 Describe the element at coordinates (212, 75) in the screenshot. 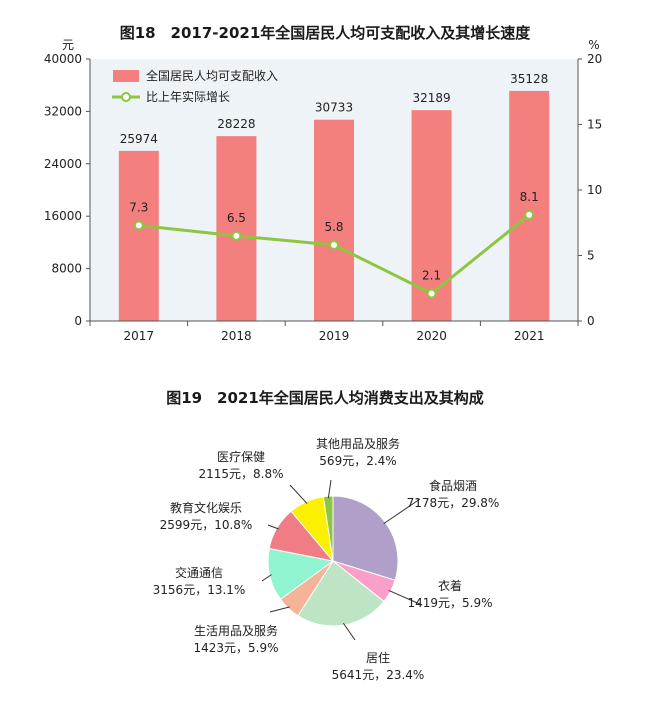

I see `legend-label-income: 全国居民人均可支配收入` at that location.